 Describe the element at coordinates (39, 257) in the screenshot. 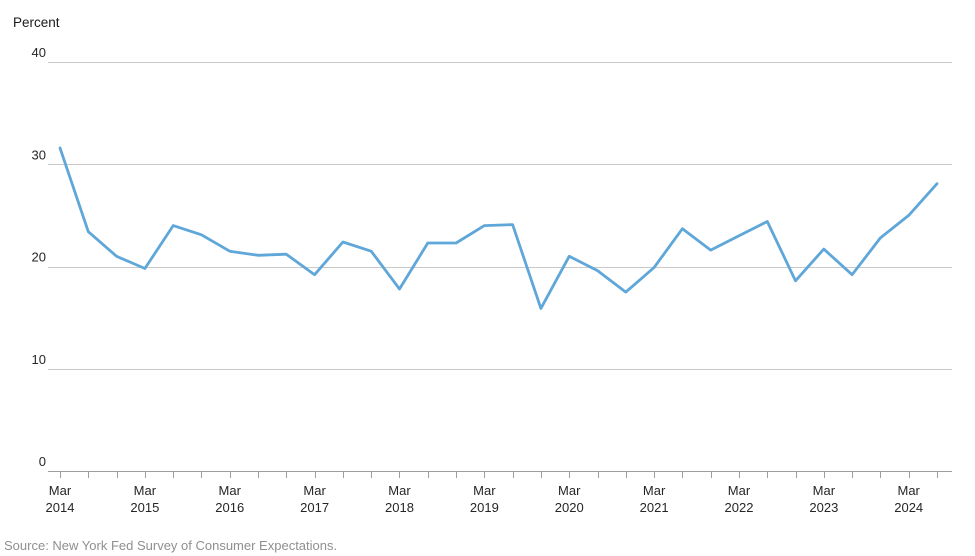

I see `y-tick-label: 20` at that location.